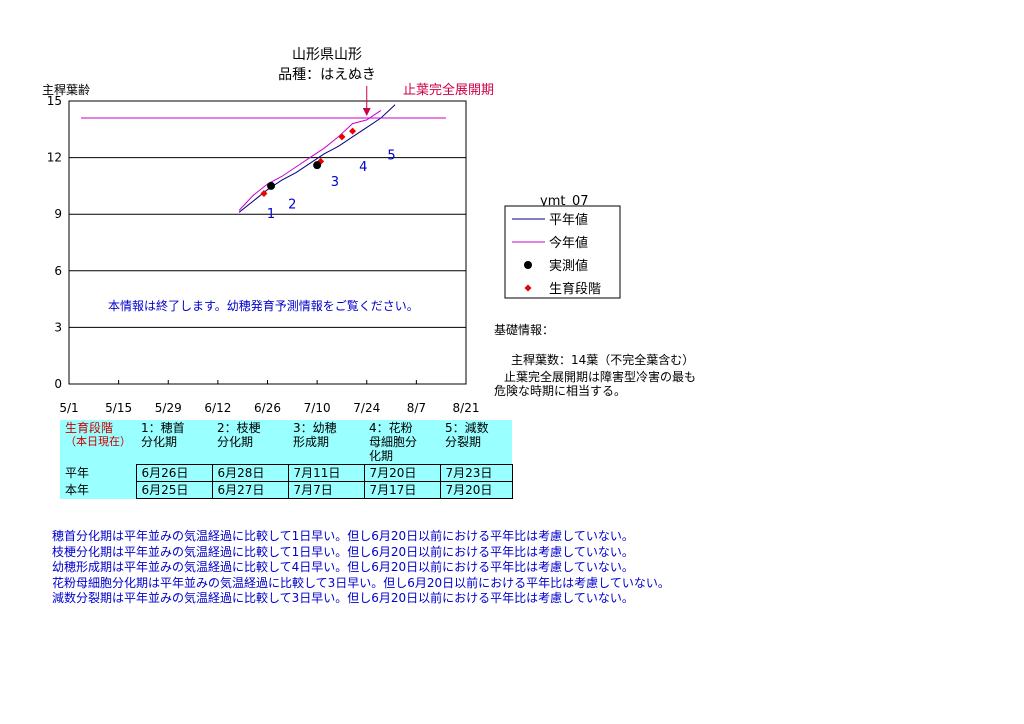 This screenshot has height=724, width=1024. I want to click on stage-number-label: 5, so click(391, 155).